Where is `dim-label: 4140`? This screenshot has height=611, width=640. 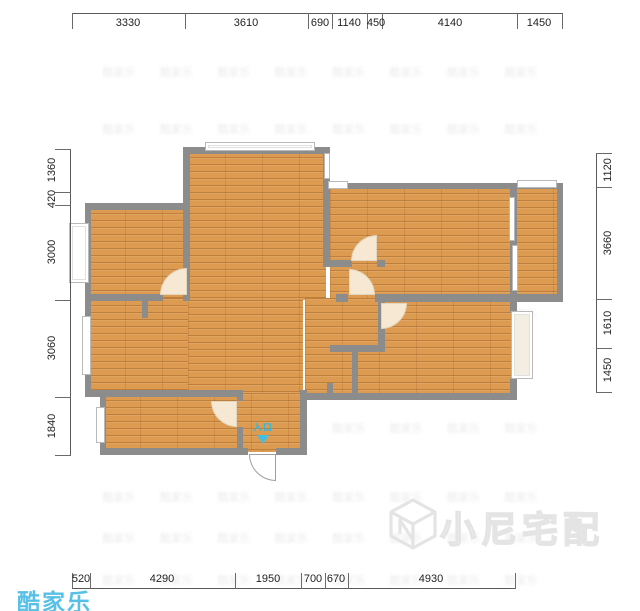 dim-label: 4140 is located at coordinates (450, 23).